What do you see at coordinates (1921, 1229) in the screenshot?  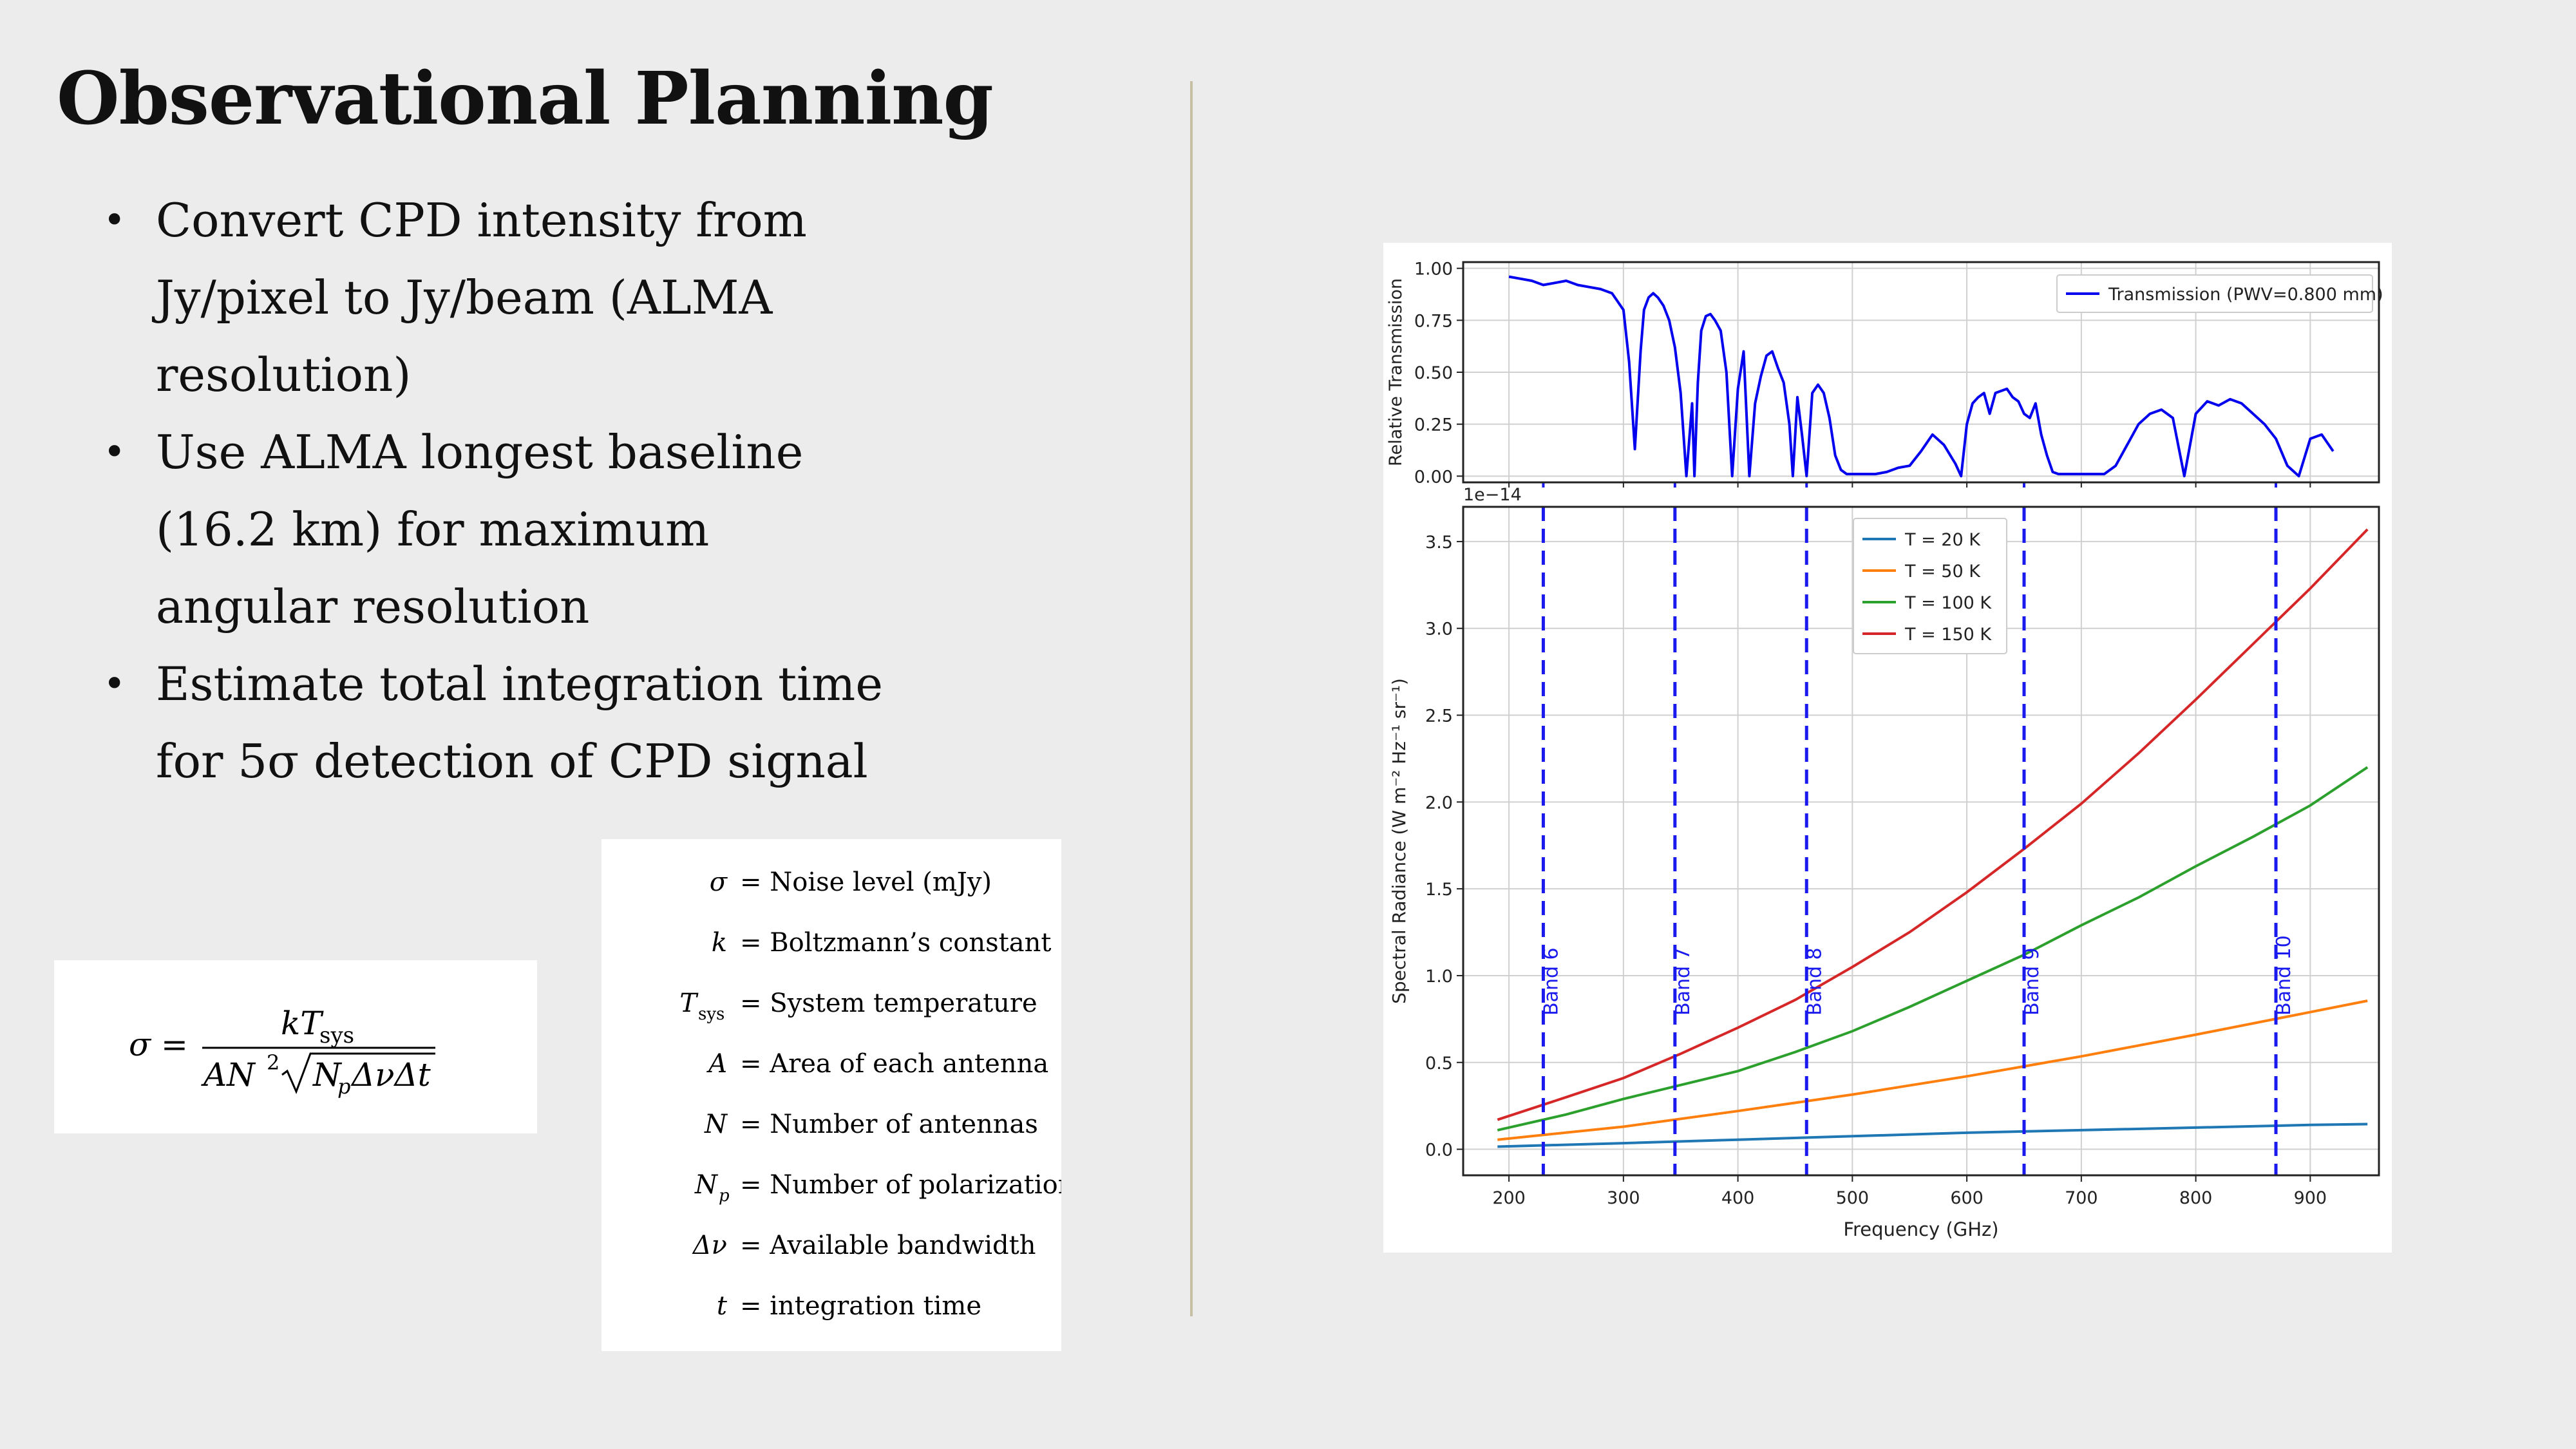 I see `x-axis-label: Frequency (GHz)` at bounding box center [1921, 1229].